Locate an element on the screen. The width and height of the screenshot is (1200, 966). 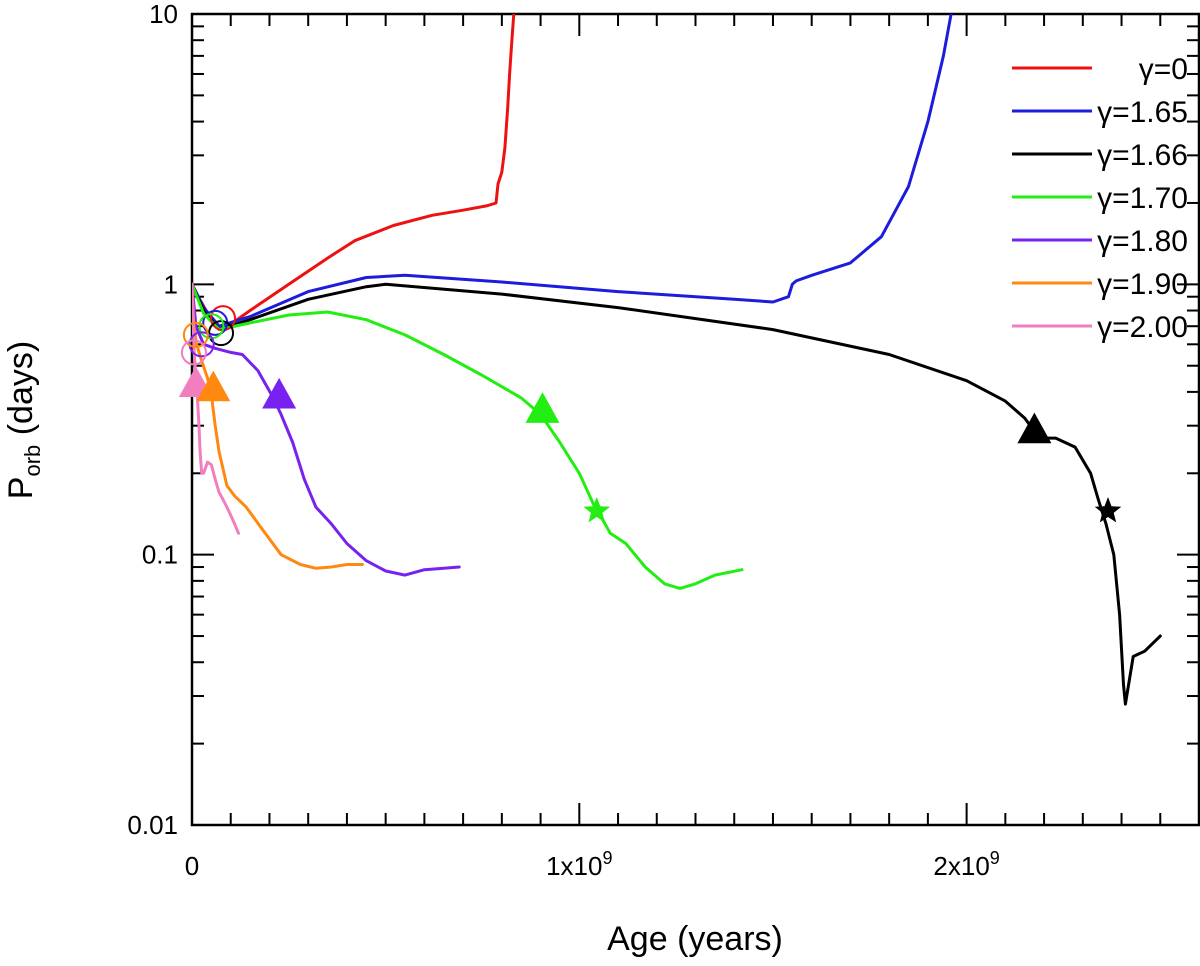
y-axis-title-sub: orb is located at coordinates (32, 461).